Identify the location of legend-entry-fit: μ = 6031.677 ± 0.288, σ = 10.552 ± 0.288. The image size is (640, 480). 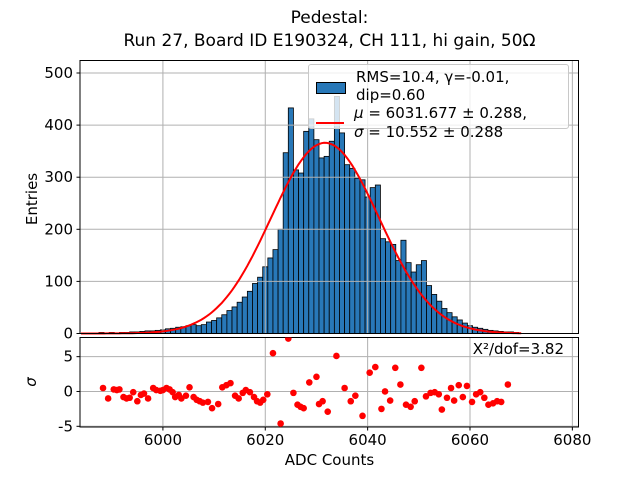
(438, 123).